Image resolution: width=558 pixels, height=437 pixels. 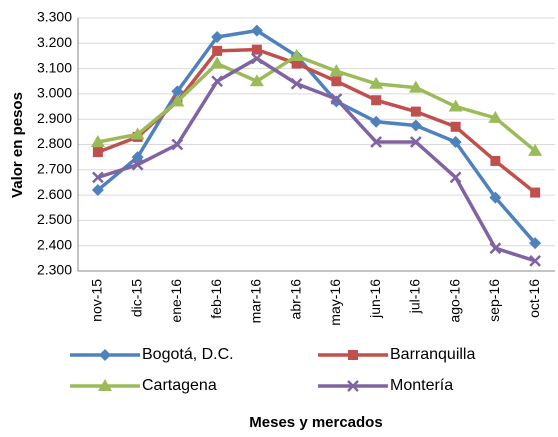 What do you see at coordinates (421, 385) in the screenshot?
I see `legend-label: Montería` at bounding box center [421, 385].